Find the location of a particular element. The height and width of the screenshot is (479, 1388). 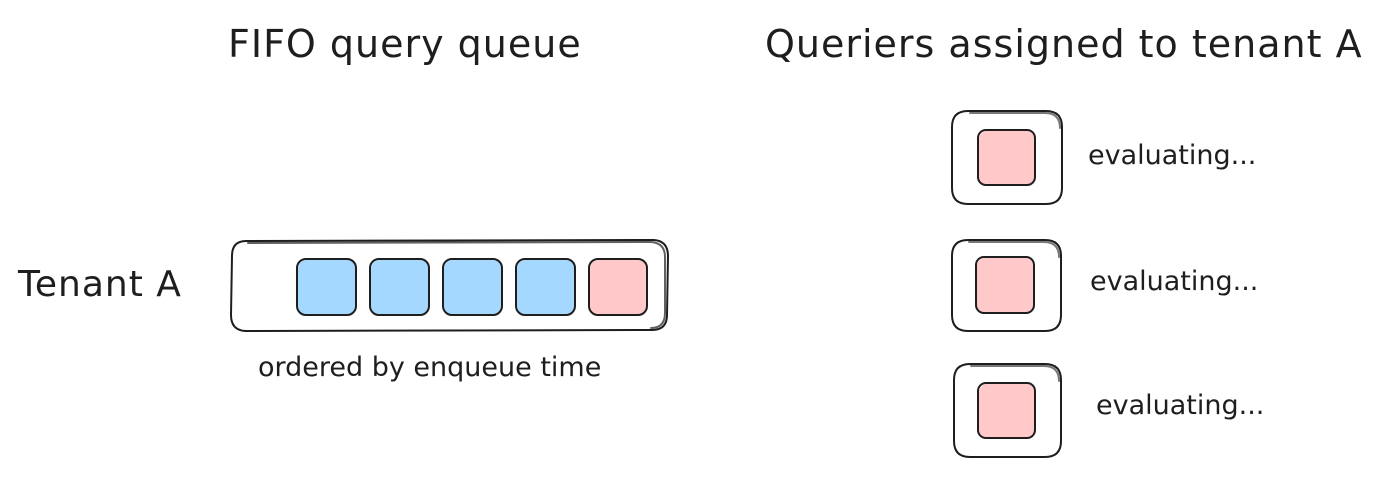

queue-heading: FIFO query queue is located at coordinates (405, 44).